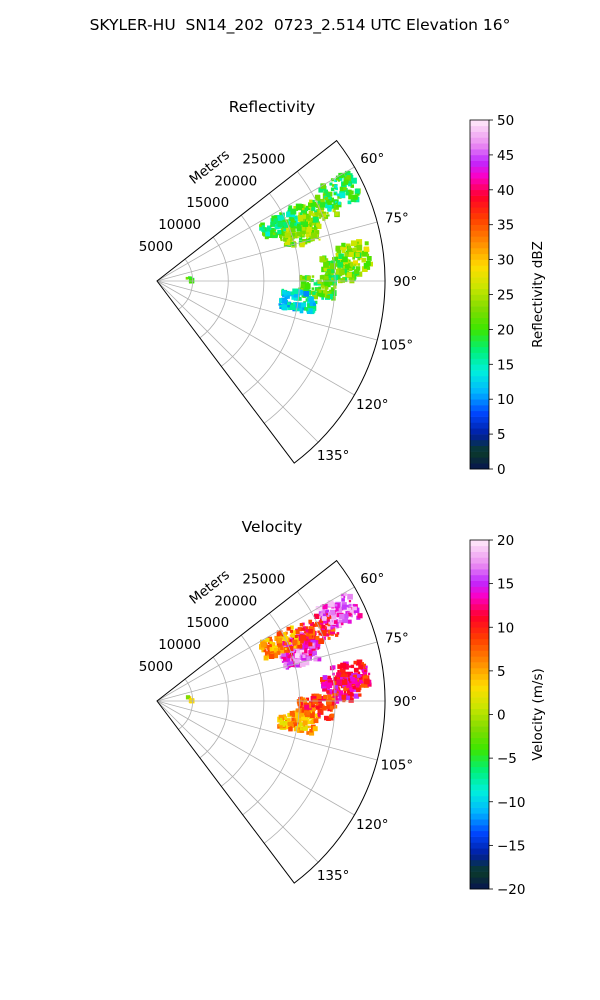 This screenshot has height=1000, width=600. What do you see at coordinates (501, 672) in the screenshot?
I see `colorbar-tick-label: 5` at bounding box center [501, 672].